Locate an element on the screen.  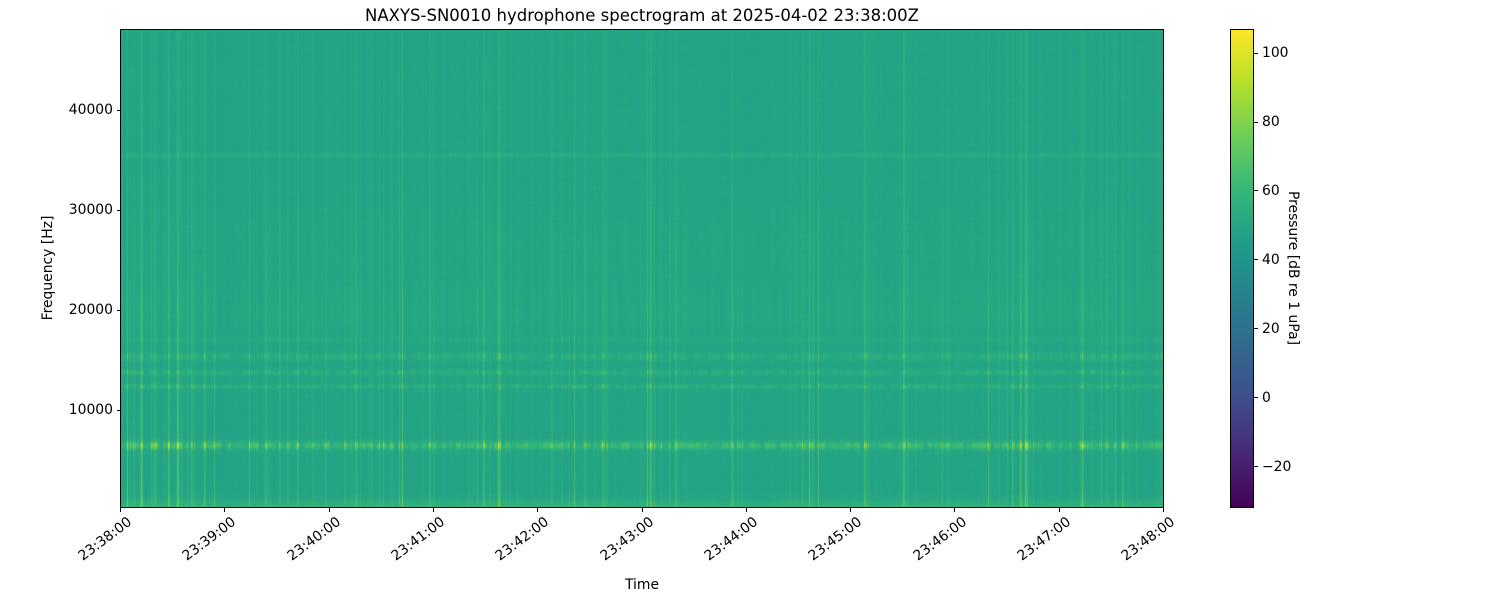
x-tick-label: 23:46:00 is located at coordinates (940, 539).